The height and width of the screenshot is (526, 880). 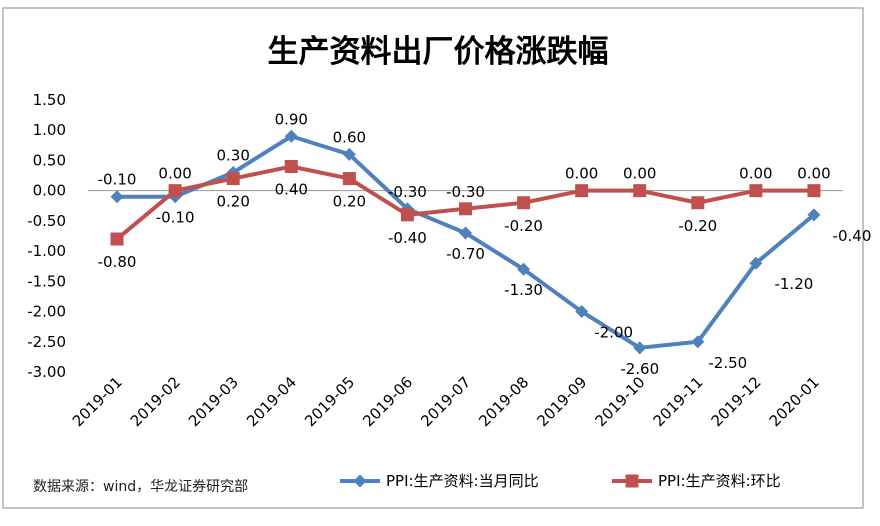 I want to click on y-tick-label: 0.00, so click(x=49, y=191).